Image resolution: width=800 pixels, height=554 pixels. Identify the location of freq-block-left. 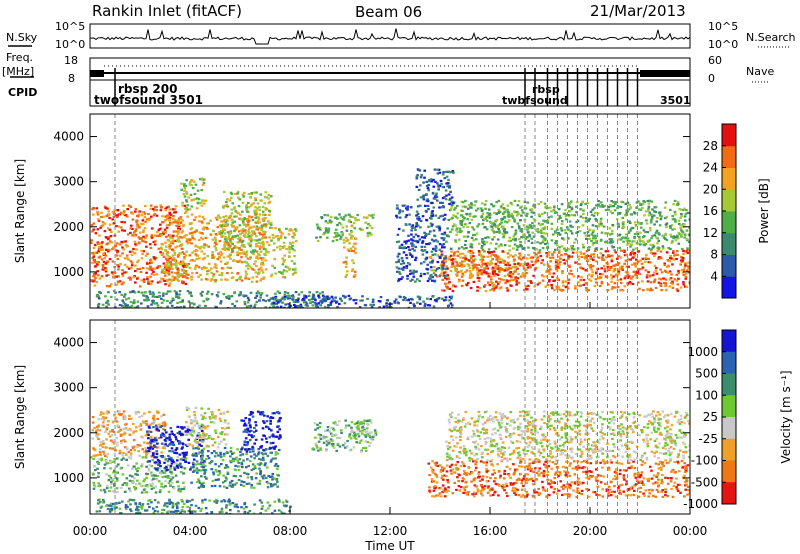
(97, 73).